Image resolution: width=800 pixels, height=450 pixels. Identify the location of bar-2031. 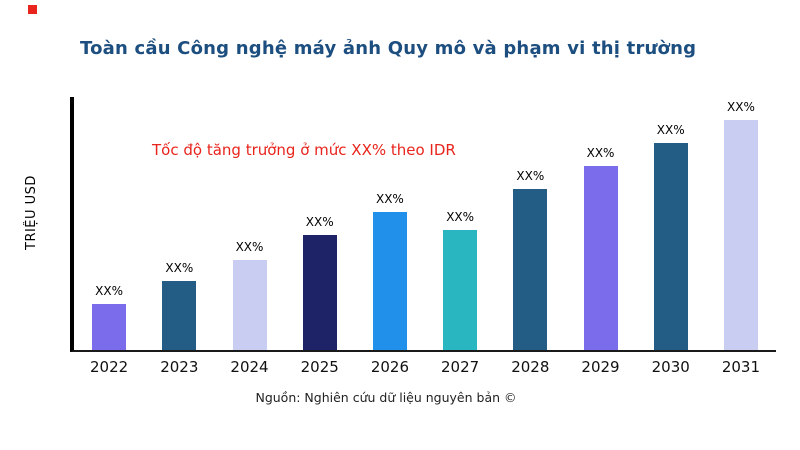
(740, 235).